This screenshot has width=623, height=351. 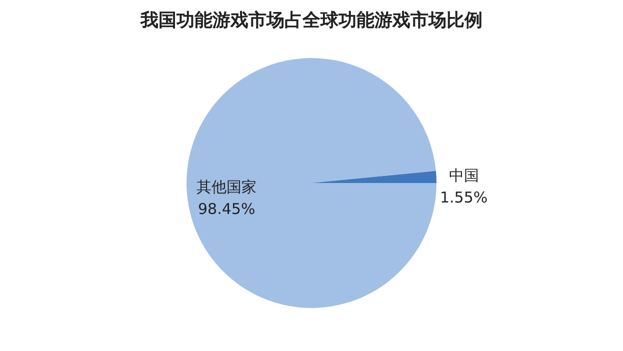 I want to click on chart-title: 我国功能游戏市场占全球功能游戏市场比例, so click(x=311, y=20).